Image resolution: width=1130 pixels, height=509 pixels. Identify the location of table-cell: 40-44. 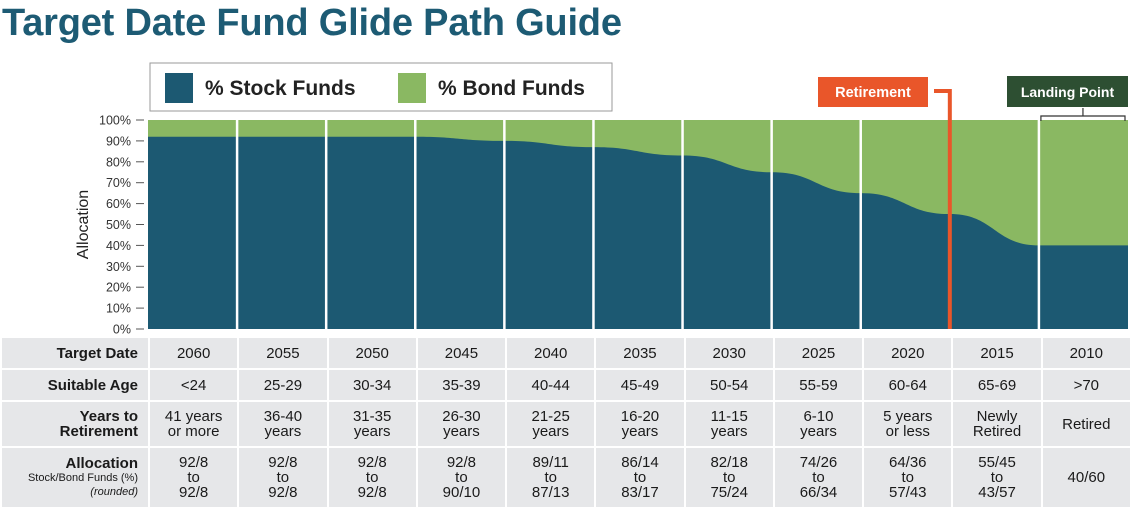
(551, 385).